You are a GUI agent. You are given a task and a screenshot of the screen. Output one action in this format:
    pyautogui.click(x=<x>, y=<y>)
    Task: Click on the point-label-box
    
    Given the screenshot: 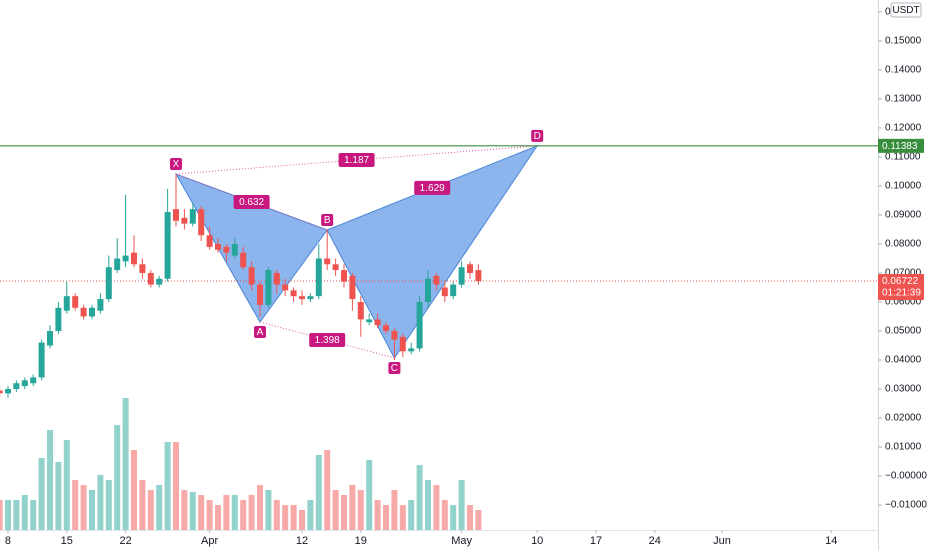 What is the action you would take?
    pyautogui.click(x=327, y=220)
    